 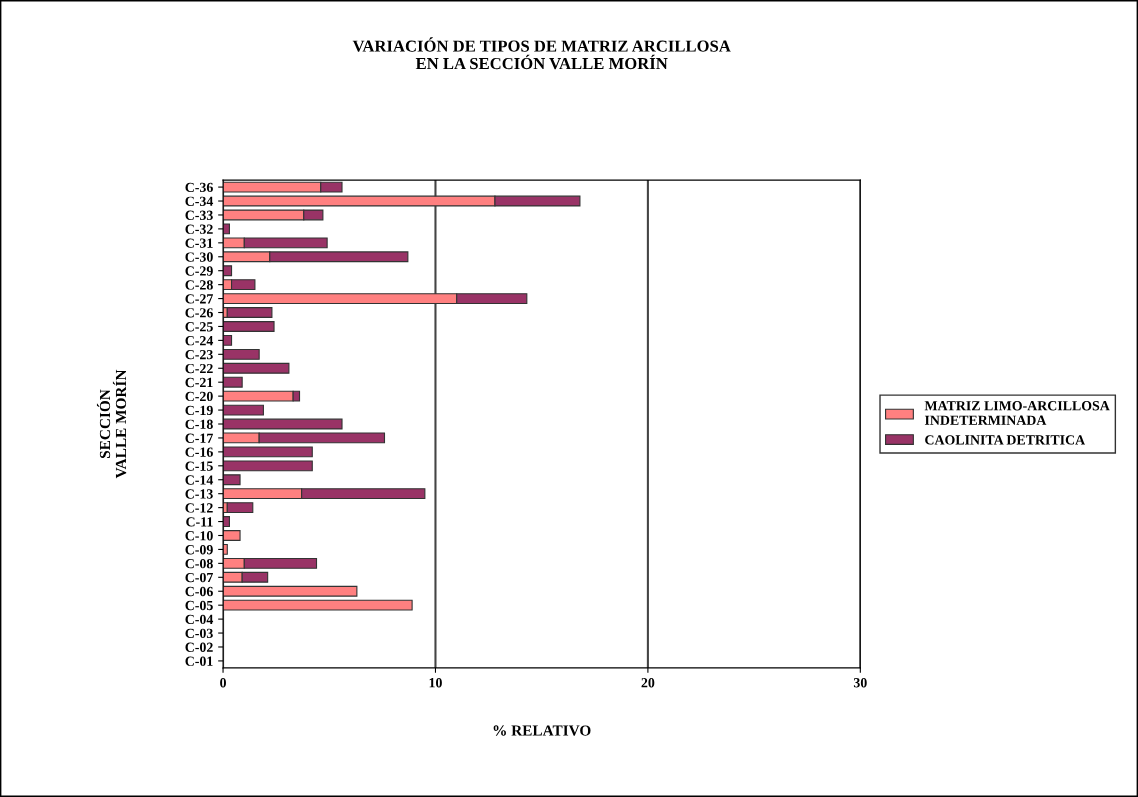 What do you see at coordinates (199, 368) in the screenshot?
I see `y-tick-label: C-22` at bounding box center [199, 368].